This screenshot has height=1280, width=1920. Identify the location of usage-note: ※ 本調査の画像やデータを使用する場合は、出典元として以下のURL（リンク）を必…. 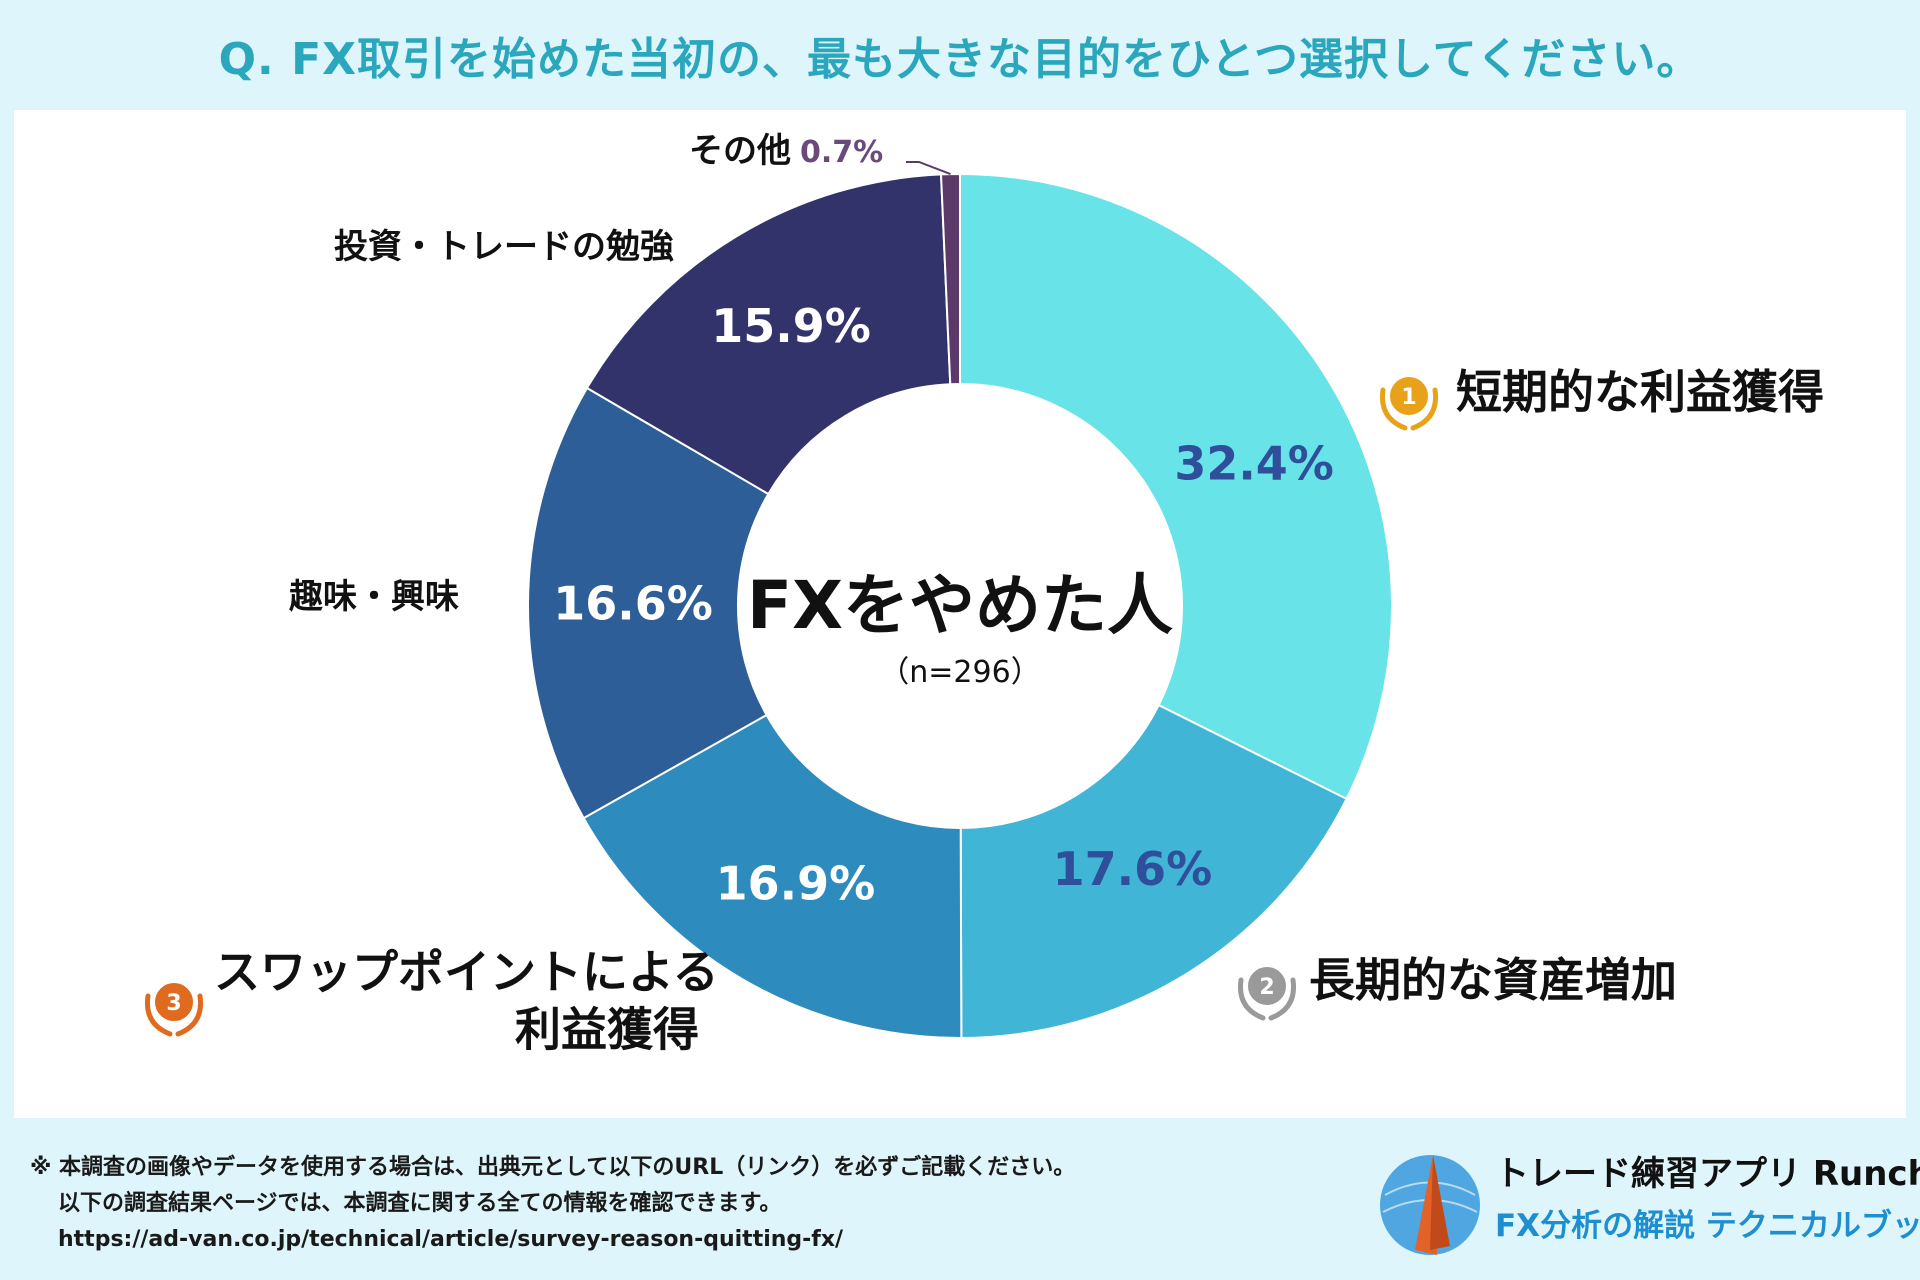
(553, 1167).